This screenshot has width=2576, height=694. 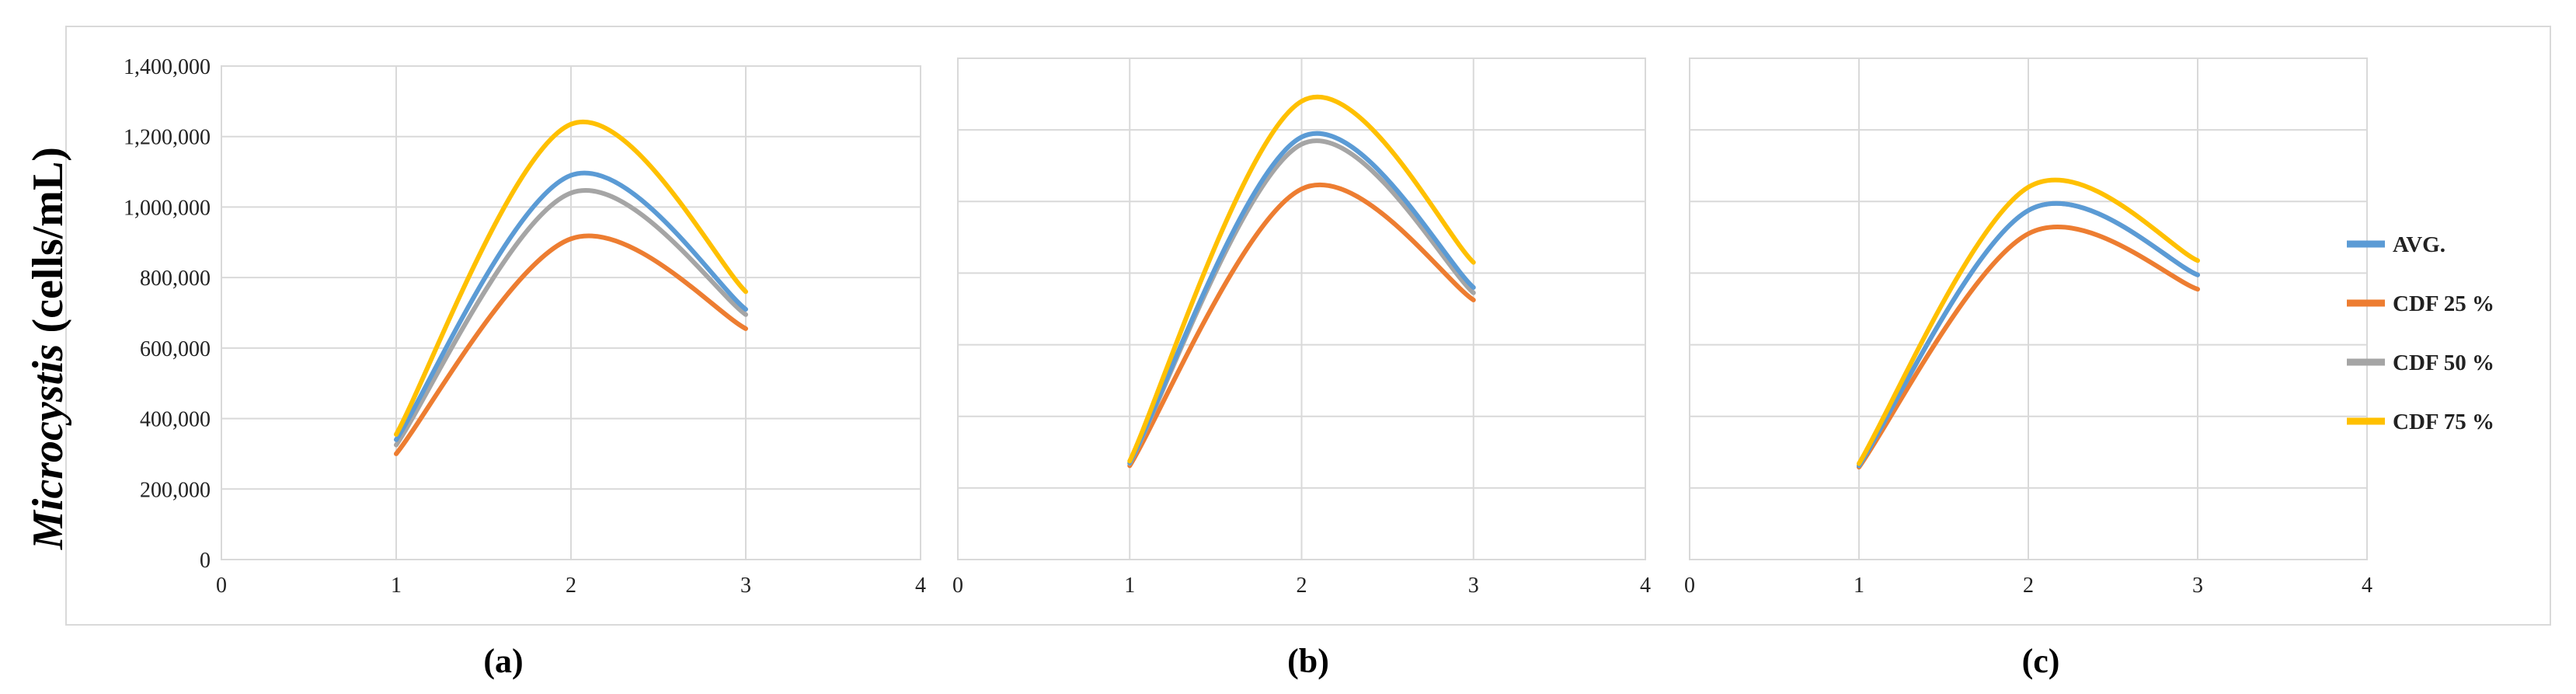 I want to click on legend-item-avg: AVG., so click(x=2396, y=245).